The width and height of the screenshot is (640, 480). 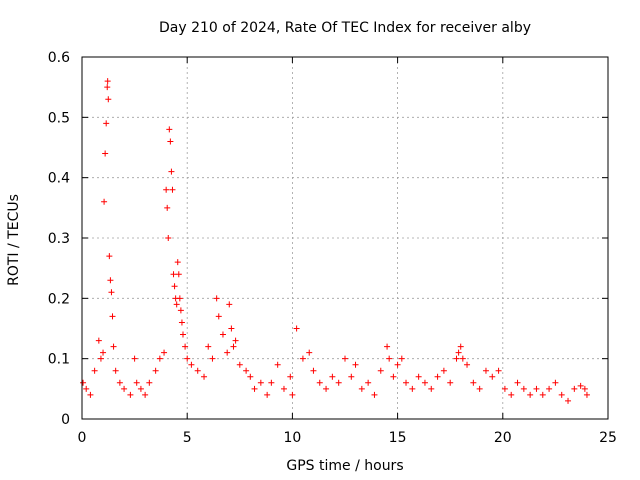 I want to click on y-tick-label: 0.2, so click(x=59, y=299).